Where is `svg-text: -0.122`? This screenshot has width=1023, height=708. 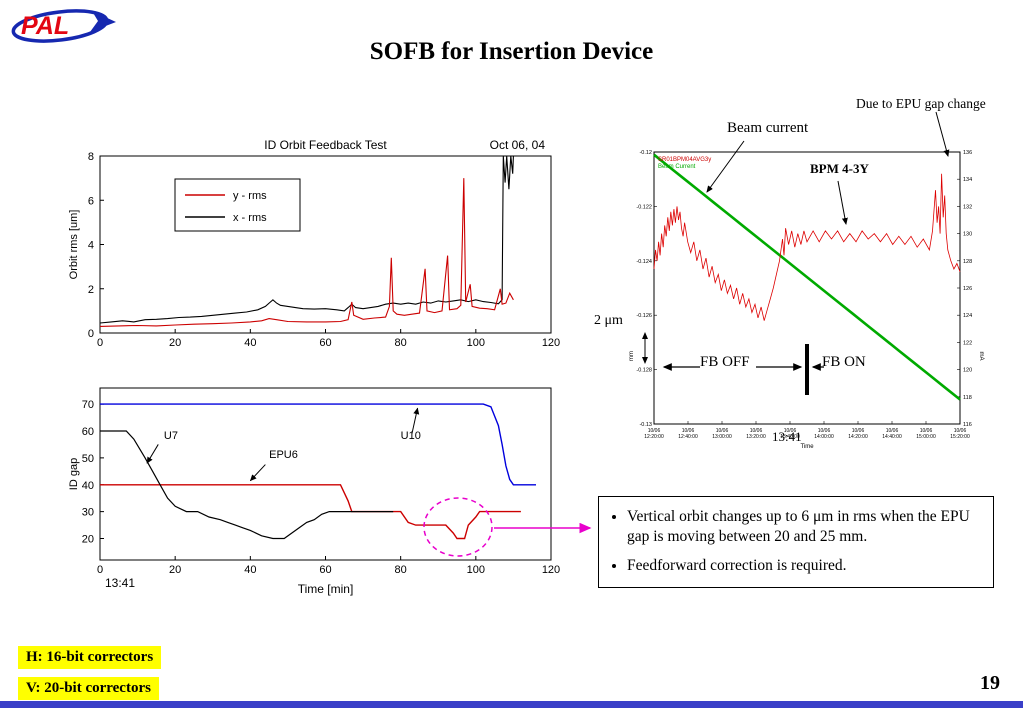 svg-text: -0.122 is located at coordinates (644, 207).